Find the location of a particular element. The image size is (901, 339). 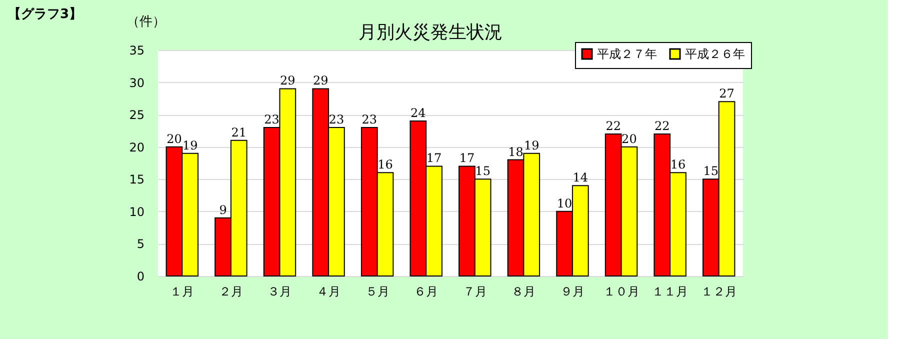

y-tick-label: 30 is located at coordinates (136, 83).